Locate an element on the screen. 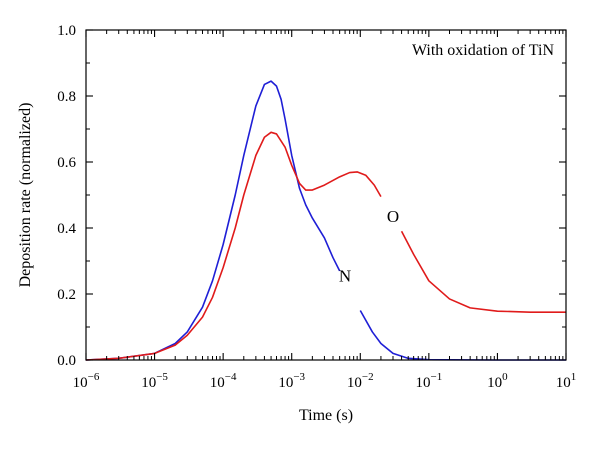  x-tick-exponent: −6 is located at coordinates (94, 377).